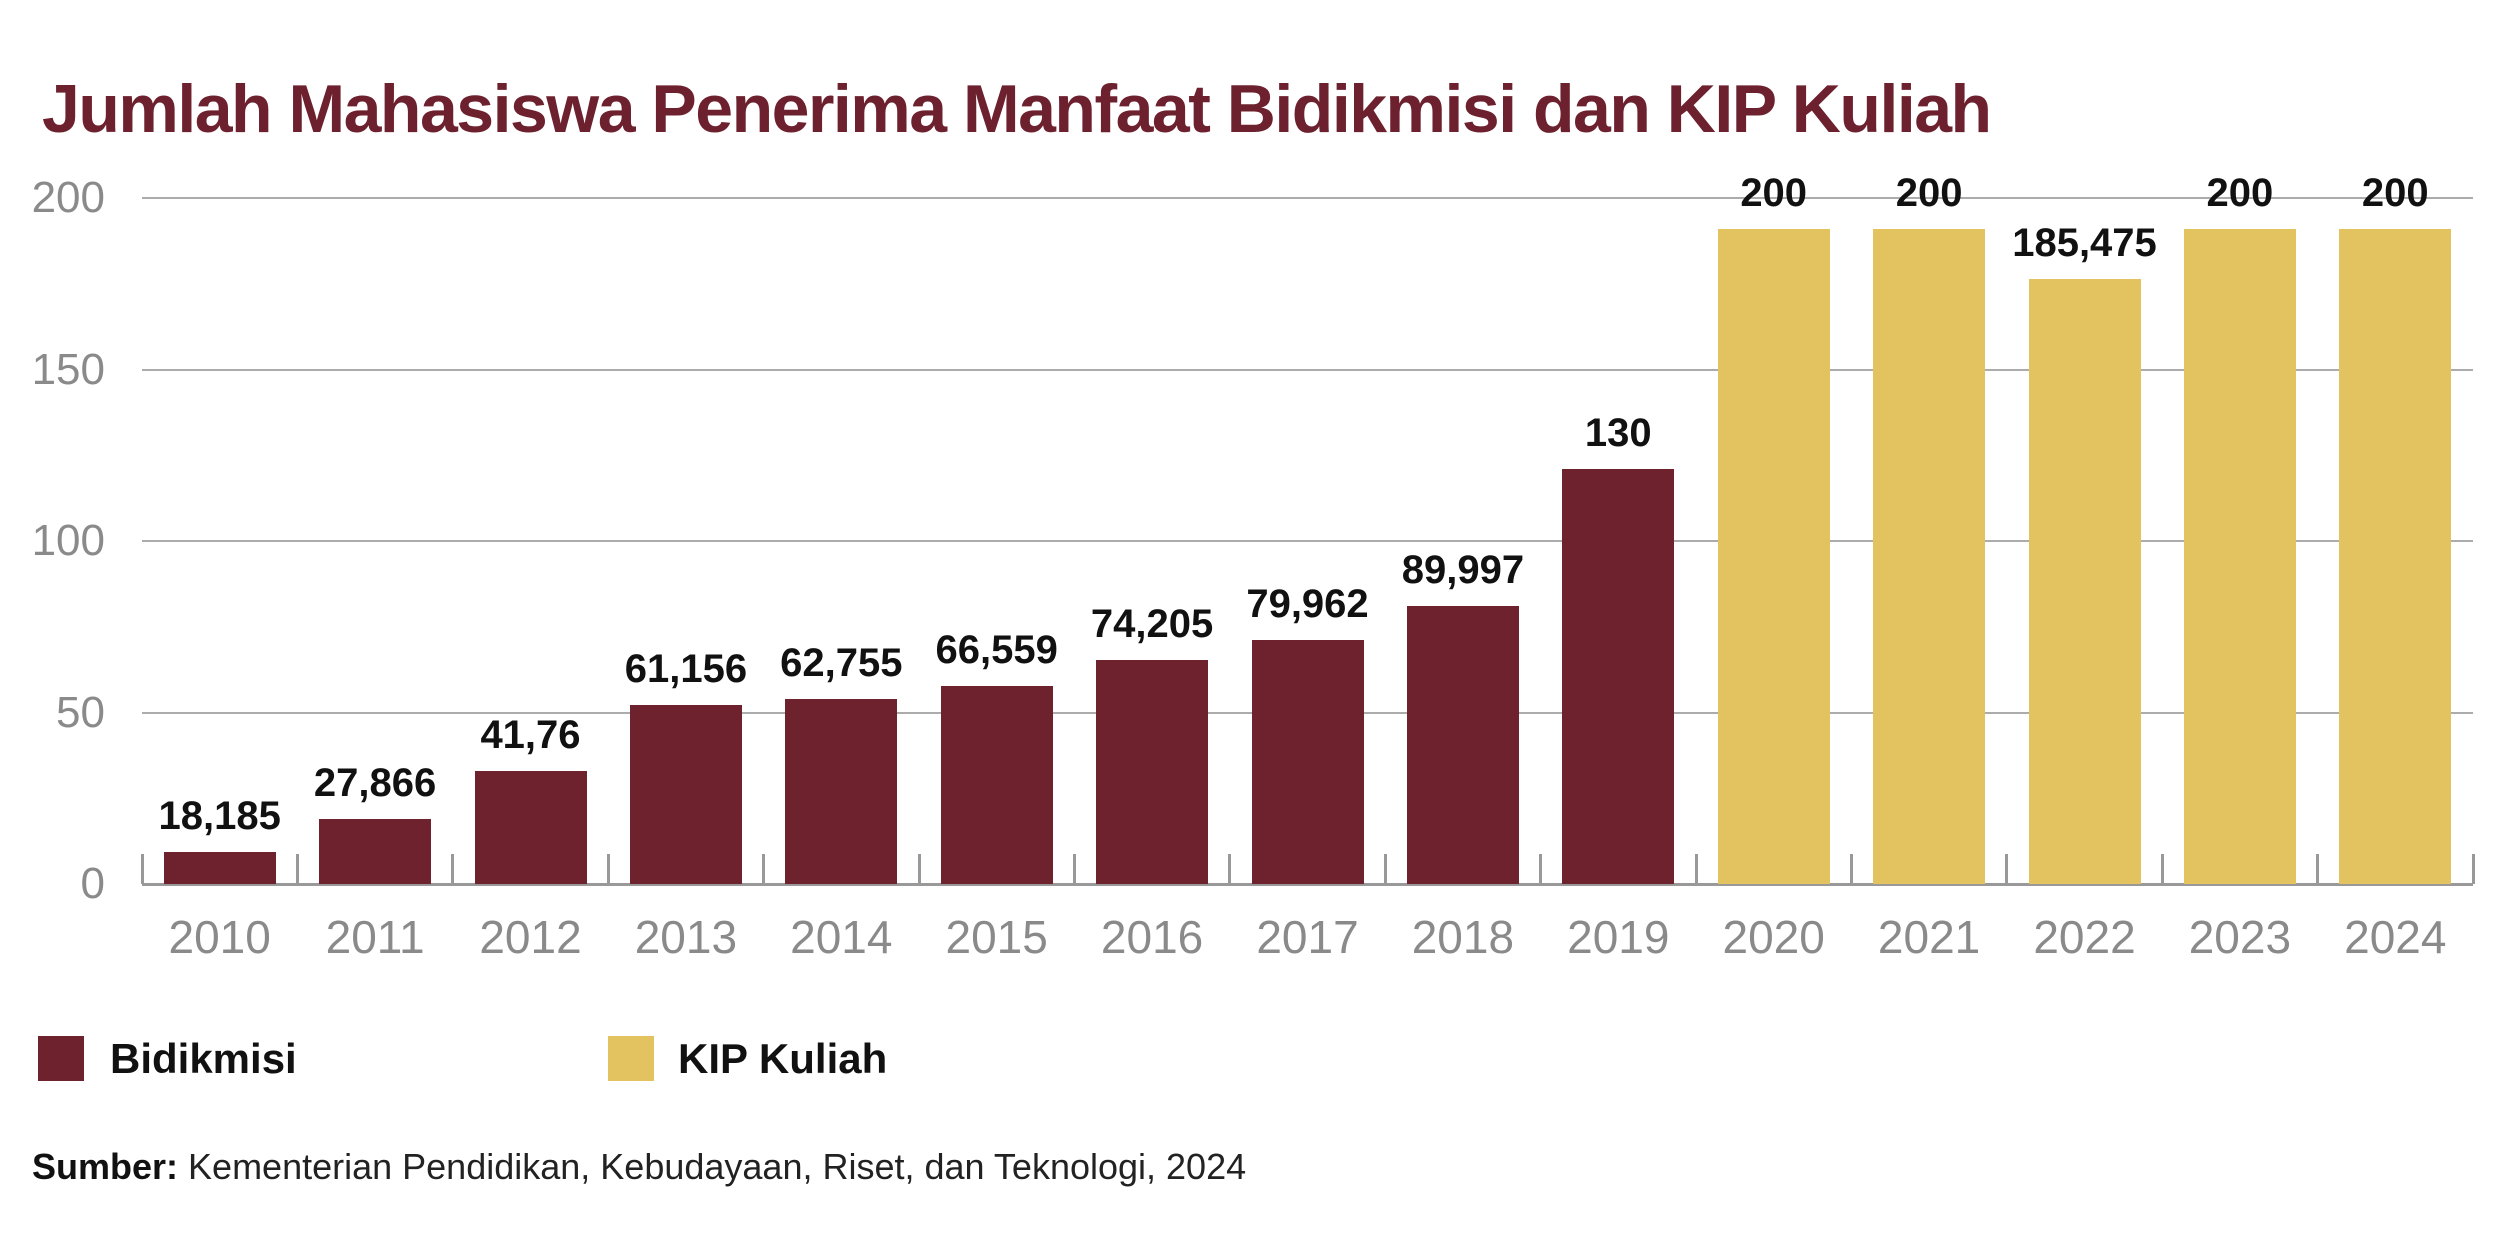 The height and width of the screenshot is (1244, 2508). What do you see at coordinates (92, 883) in the screenshot?
I see `y-axis-tick-label: 0` at bounding box center [92, 883].